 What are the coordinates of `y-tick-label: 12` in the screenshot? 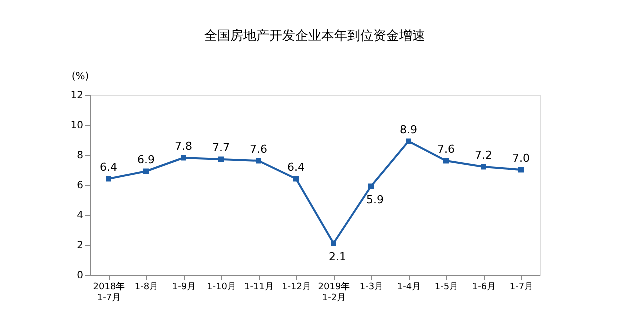 It's located at (77, 96).